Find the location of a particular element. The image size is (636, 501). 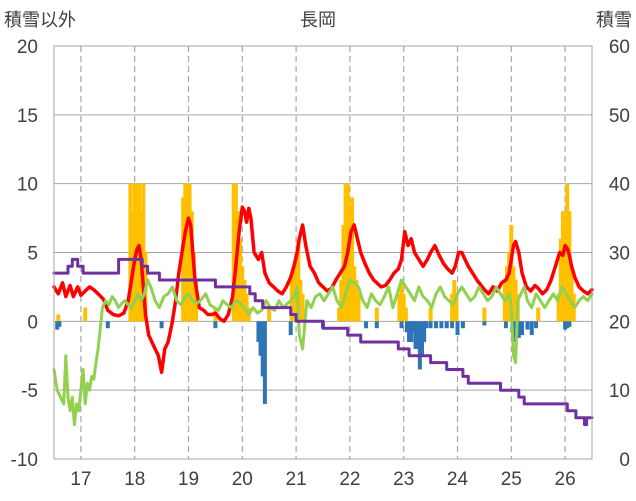

left-axis-title: 積雪以外 is located at coordinates (40, 20).